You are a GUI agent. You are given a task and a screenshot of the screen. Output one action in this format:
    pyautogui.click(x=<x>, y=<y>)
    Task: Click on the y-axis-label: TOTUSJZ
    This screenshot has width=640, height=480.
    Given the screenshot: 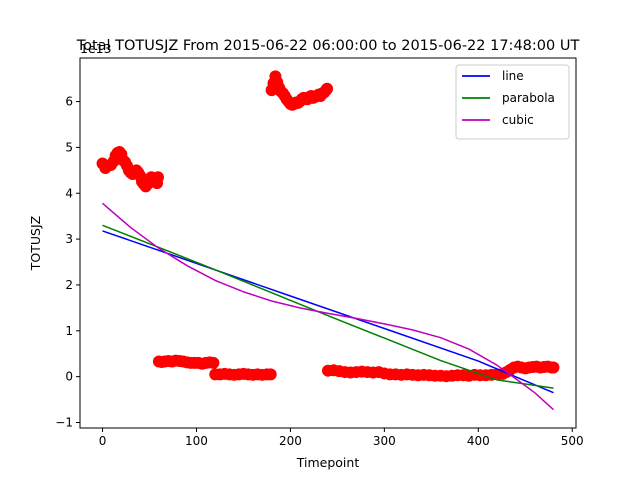 What is the action you would take?
    pyautogui.click(x=35, y=243)
    